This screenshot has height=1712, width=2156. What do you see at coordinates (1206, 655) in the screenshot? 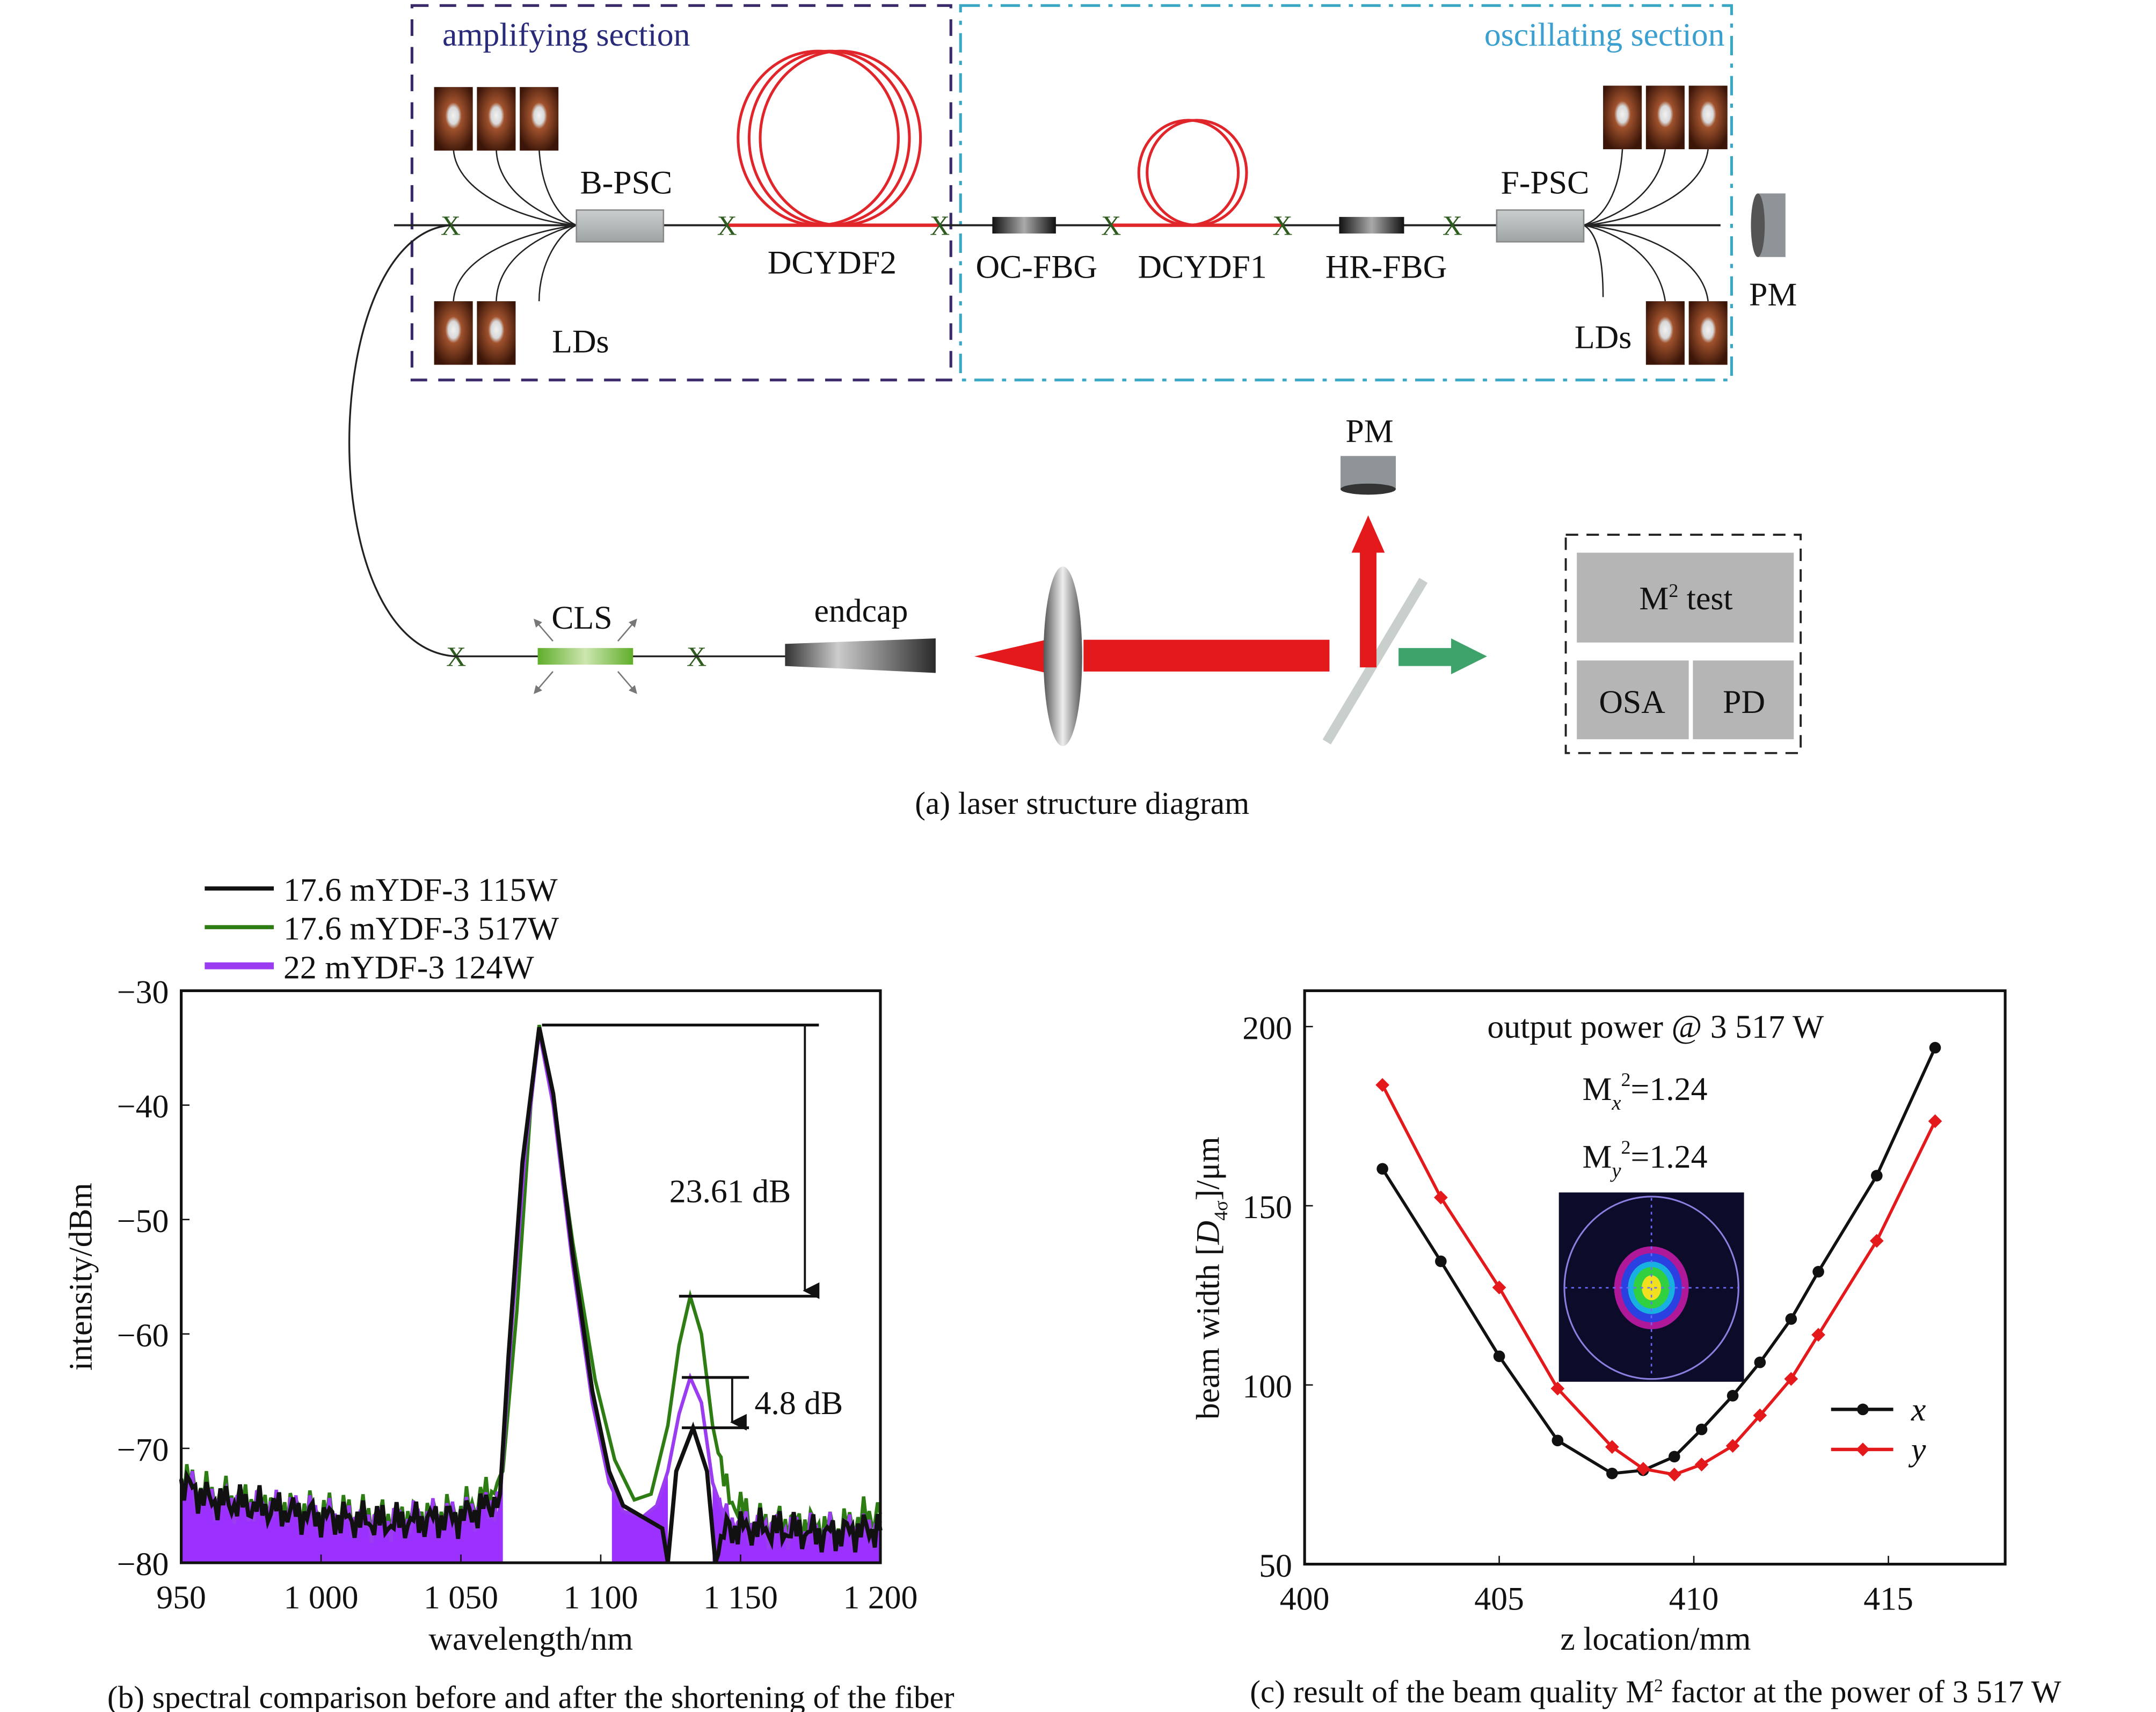
I see `collimated-beam` at bounding box center [1206, 655].